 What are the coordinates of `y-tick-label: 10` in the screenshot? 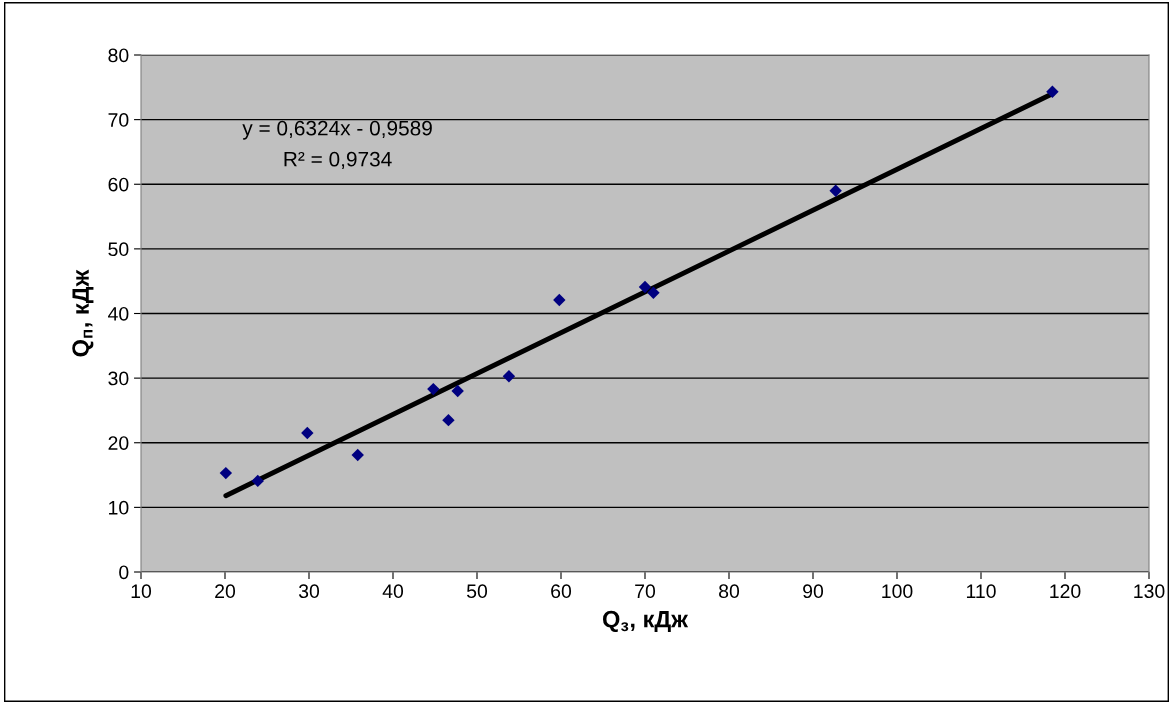 It's located at (119, 507).